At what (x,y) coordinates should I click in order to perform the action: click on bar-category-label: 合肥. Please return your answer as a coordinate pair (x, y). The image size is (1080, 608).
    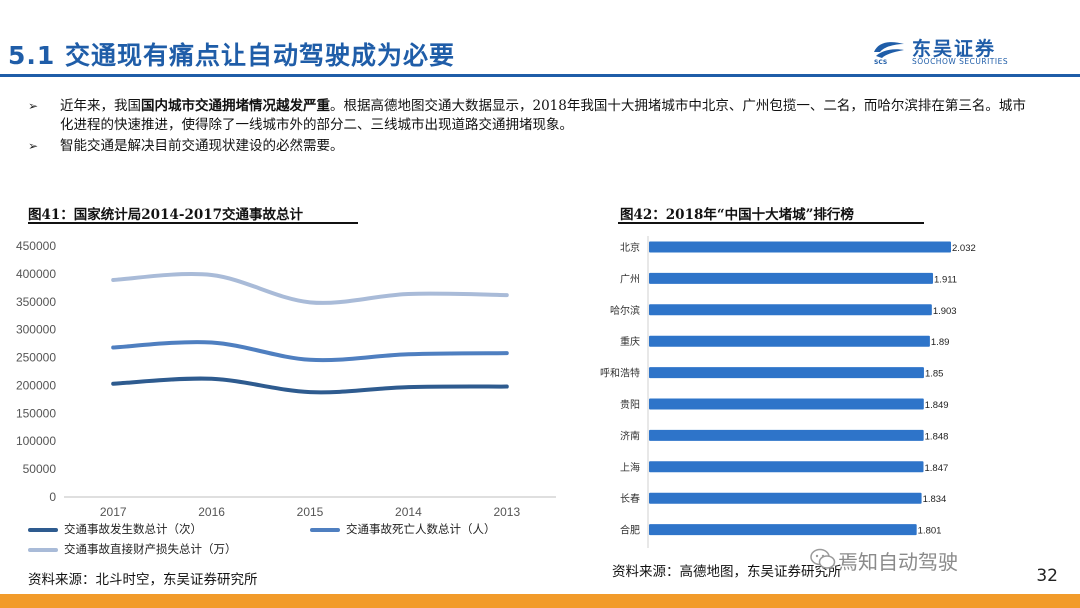
    Looking at the image, I should click on (630, 530).